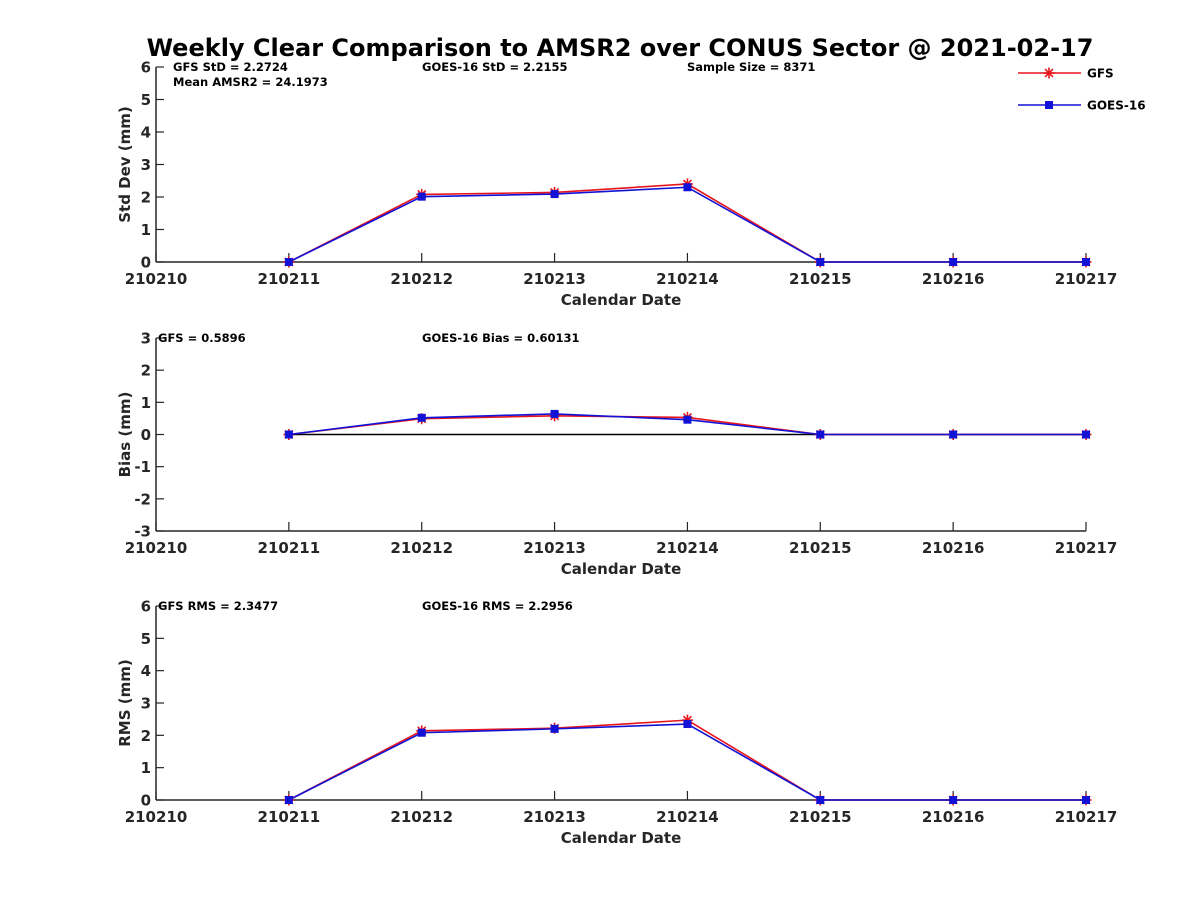  What do you see at coordinates (1082, 106) in the screenshot?
I see `legend-entry-goes-16: GOES-16` at bounding box center [1082, 106].